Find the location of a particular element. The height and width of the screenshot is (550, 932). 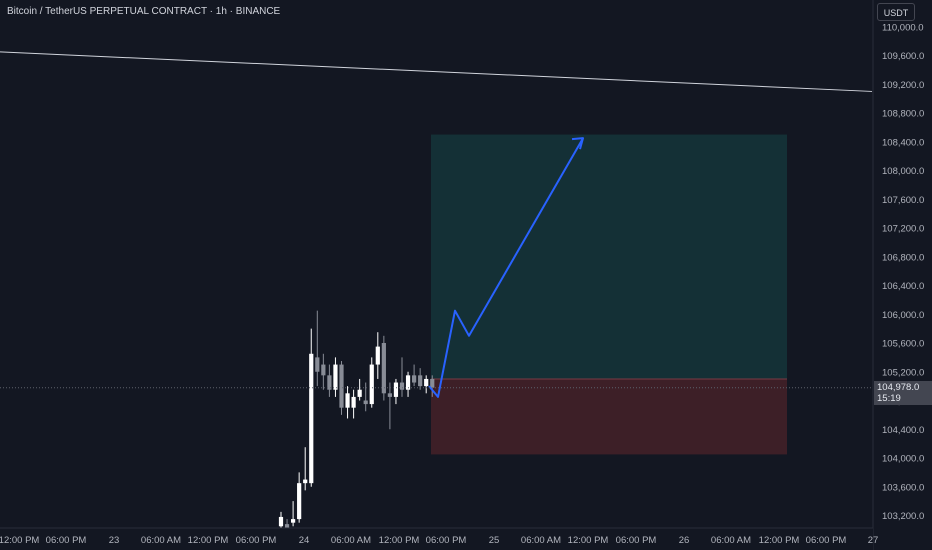

price-axis-label: 103,200.0 is located at coordinates (903, 516).